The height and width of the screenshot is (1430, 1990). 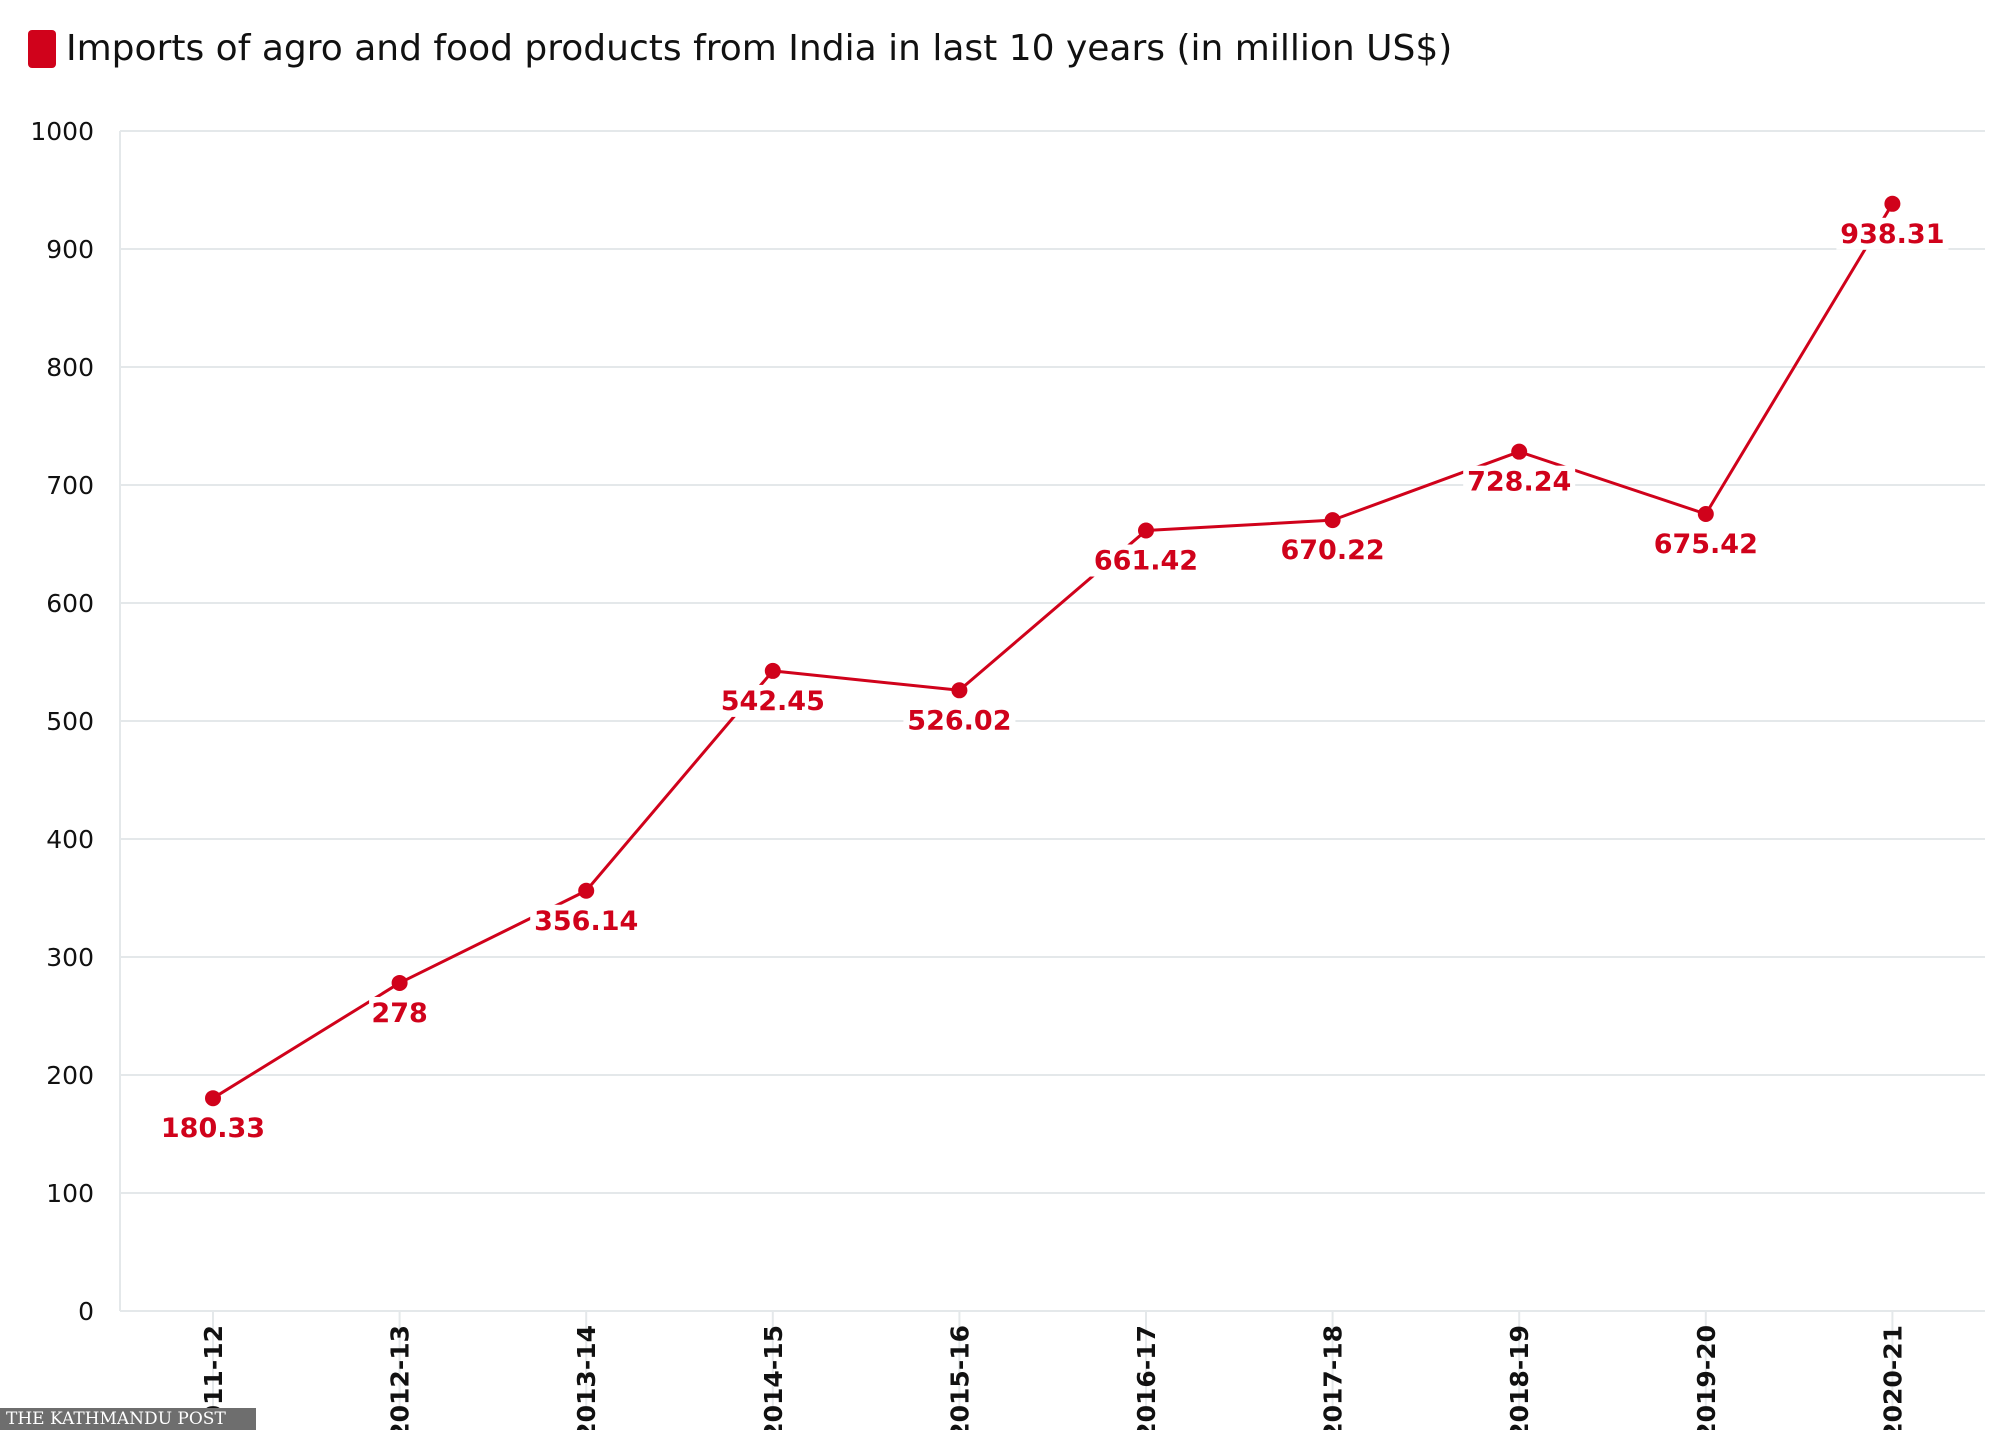 I want to click on x-tick-label: 2012-13, so click(x=400, y=1377).